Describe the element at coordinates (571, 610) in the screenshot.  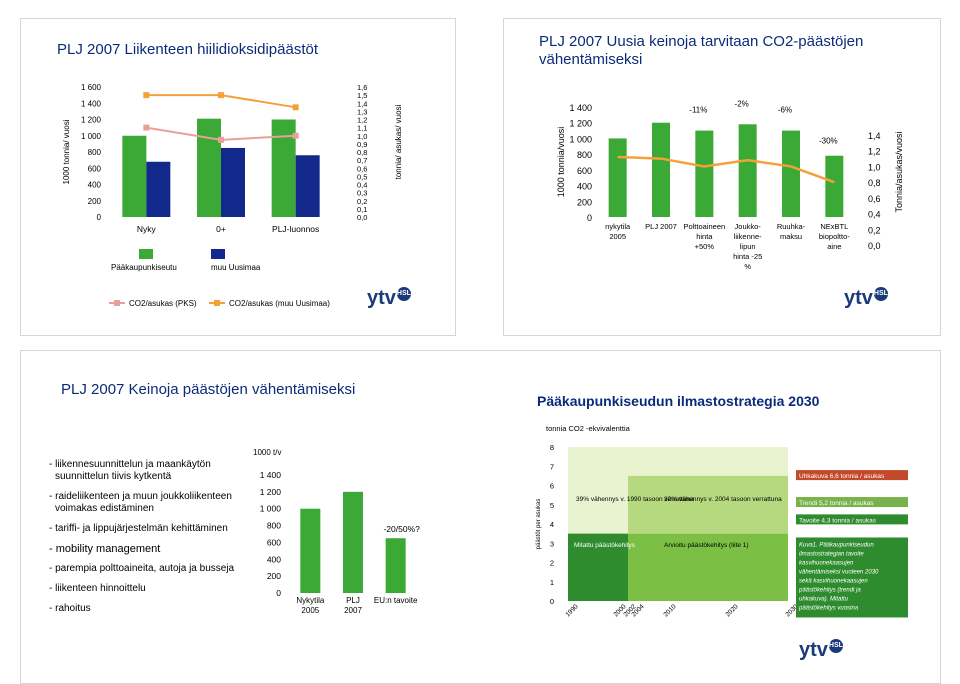
I see `x-tick-label: 1990` at that location.